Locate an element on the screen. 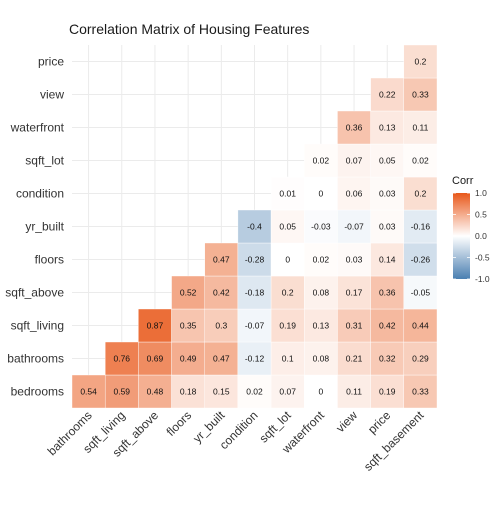 The height and width of the screenshot is (509, 504). value-label: 0.19 is located at coordinates (387, 392).